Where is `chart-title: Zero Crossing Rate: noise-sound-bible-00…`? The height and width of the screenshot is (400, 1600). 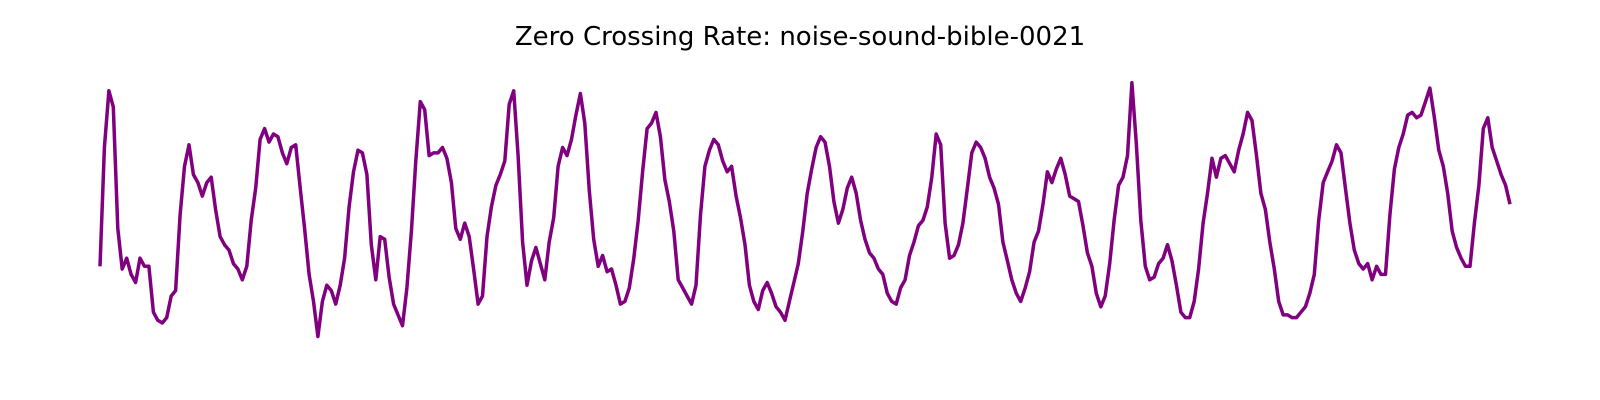
chart-title: Zero Crossing Rate: noise-sound-bible-00… is located at coordinates (800, 37).